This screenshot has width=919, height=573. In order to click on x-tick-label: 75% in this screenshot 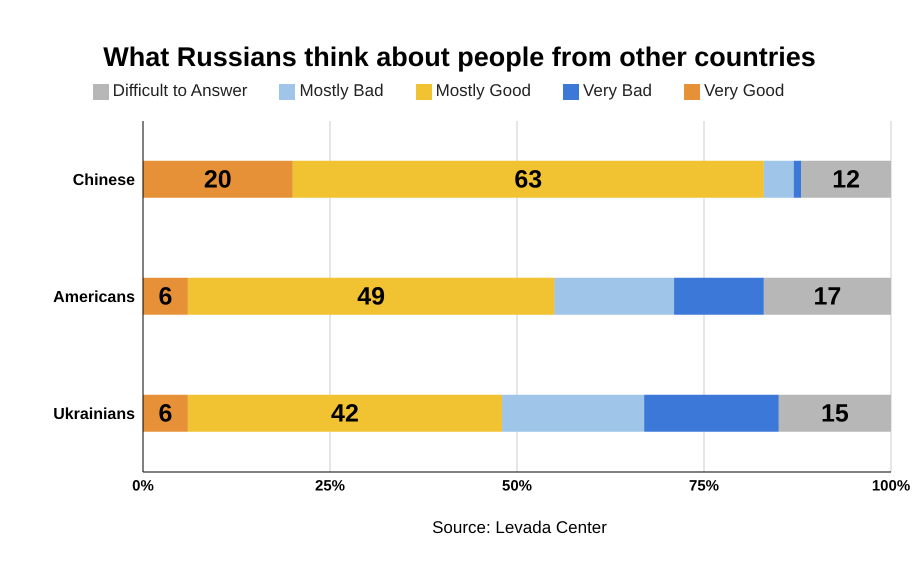, I will do `click(704, 486)`.